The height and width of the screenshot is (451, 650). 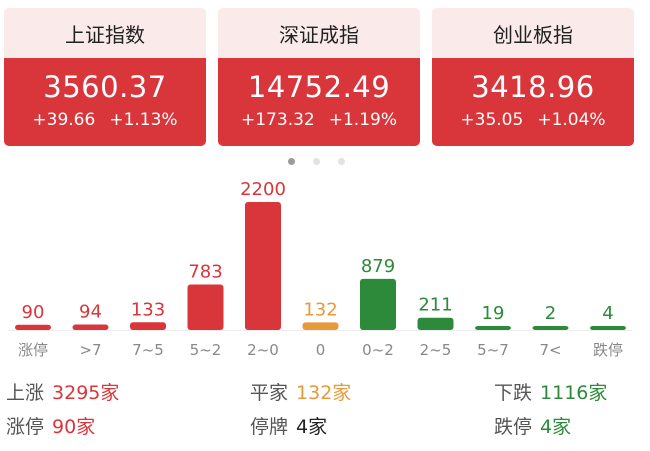 I want to click on index-name: 上证指数, so click(x=105, y=33).